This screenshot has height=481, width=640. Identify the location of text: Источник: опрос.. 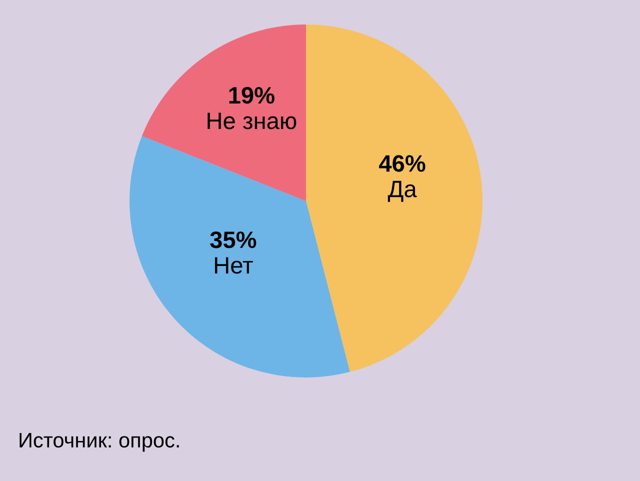
(99, 442).